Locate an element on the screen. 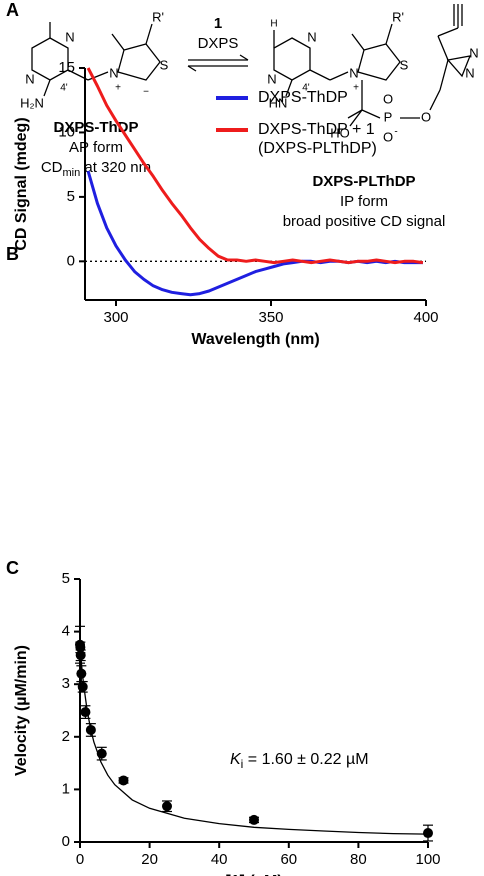 Image resolution: width=484 pixels, height=876 pixels. x-tick-label: 100 is located at coordinates (427, 859).